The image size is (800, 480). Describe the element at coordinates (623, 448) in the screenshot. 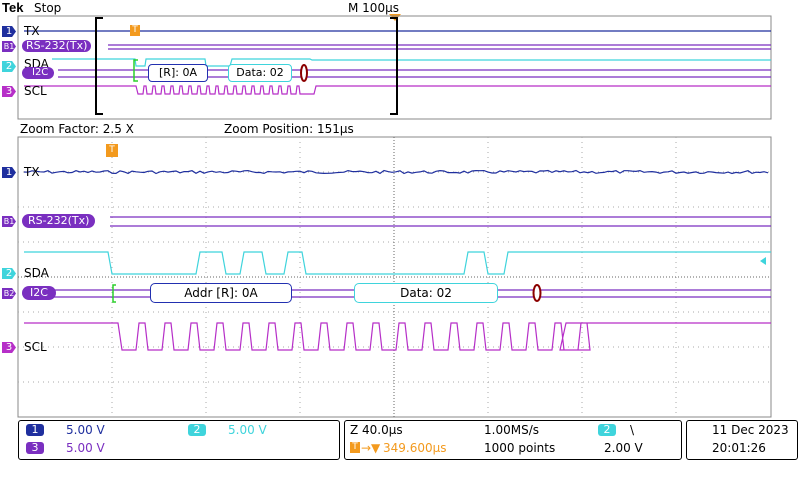

I see `trigger-level: 2.00 V` at that location.